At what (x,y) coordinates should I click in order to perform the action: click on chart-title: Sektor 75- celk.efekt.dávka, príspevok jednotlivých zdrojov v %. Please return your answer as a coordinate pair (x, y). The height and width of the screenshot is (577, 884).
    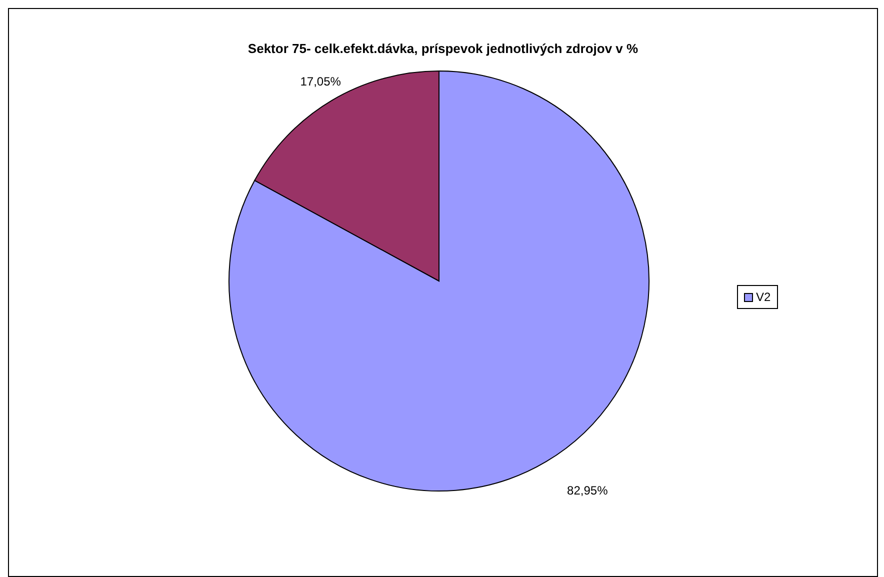
    Looking at the image, I should click on (443, 48).